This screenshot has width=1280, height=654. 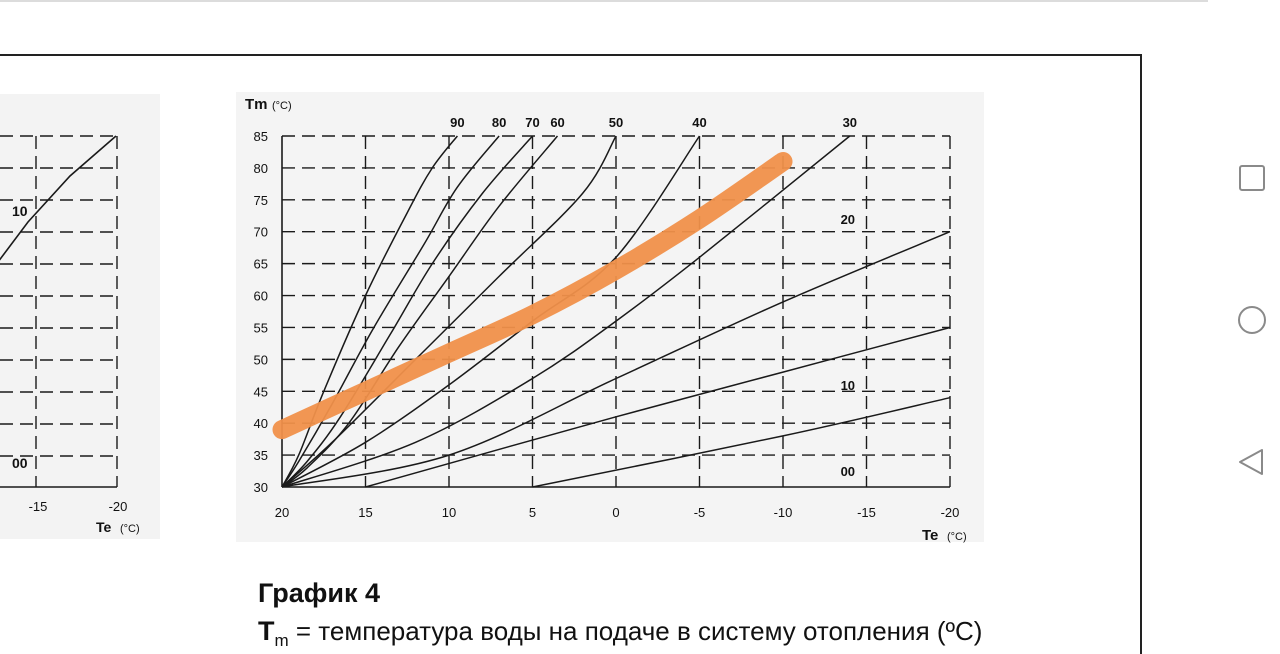 What do you see at coordinates (261, 200) in the screenshot?
I see `y-tick-label: 75` at bounding box center [261, 200].